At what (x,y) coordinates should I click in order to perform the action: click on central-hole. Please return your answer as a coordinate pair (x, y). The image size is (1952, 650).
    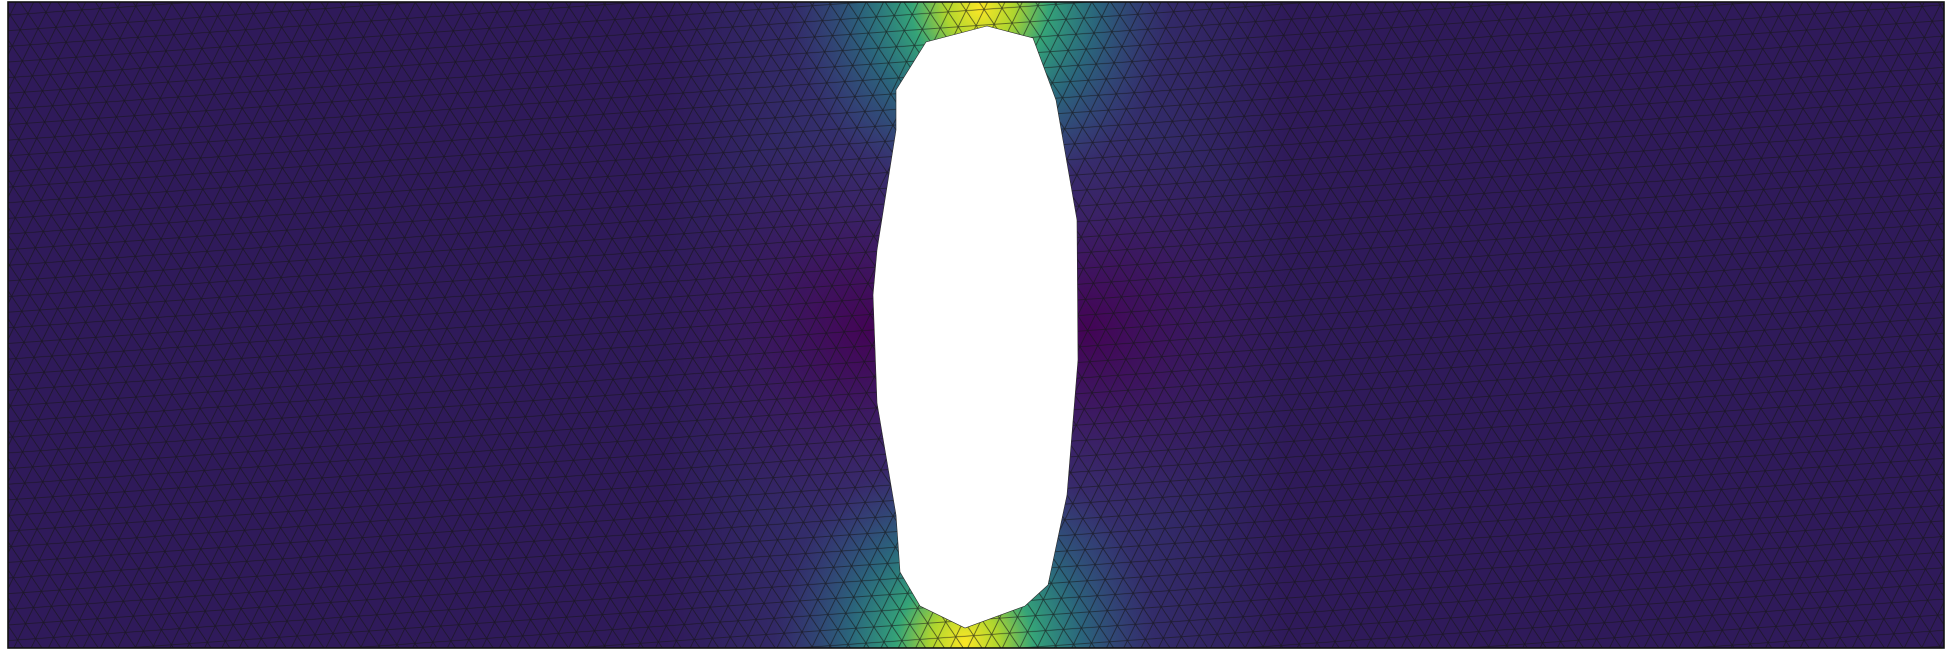
    Looking at the image, I should click on (975, 327).